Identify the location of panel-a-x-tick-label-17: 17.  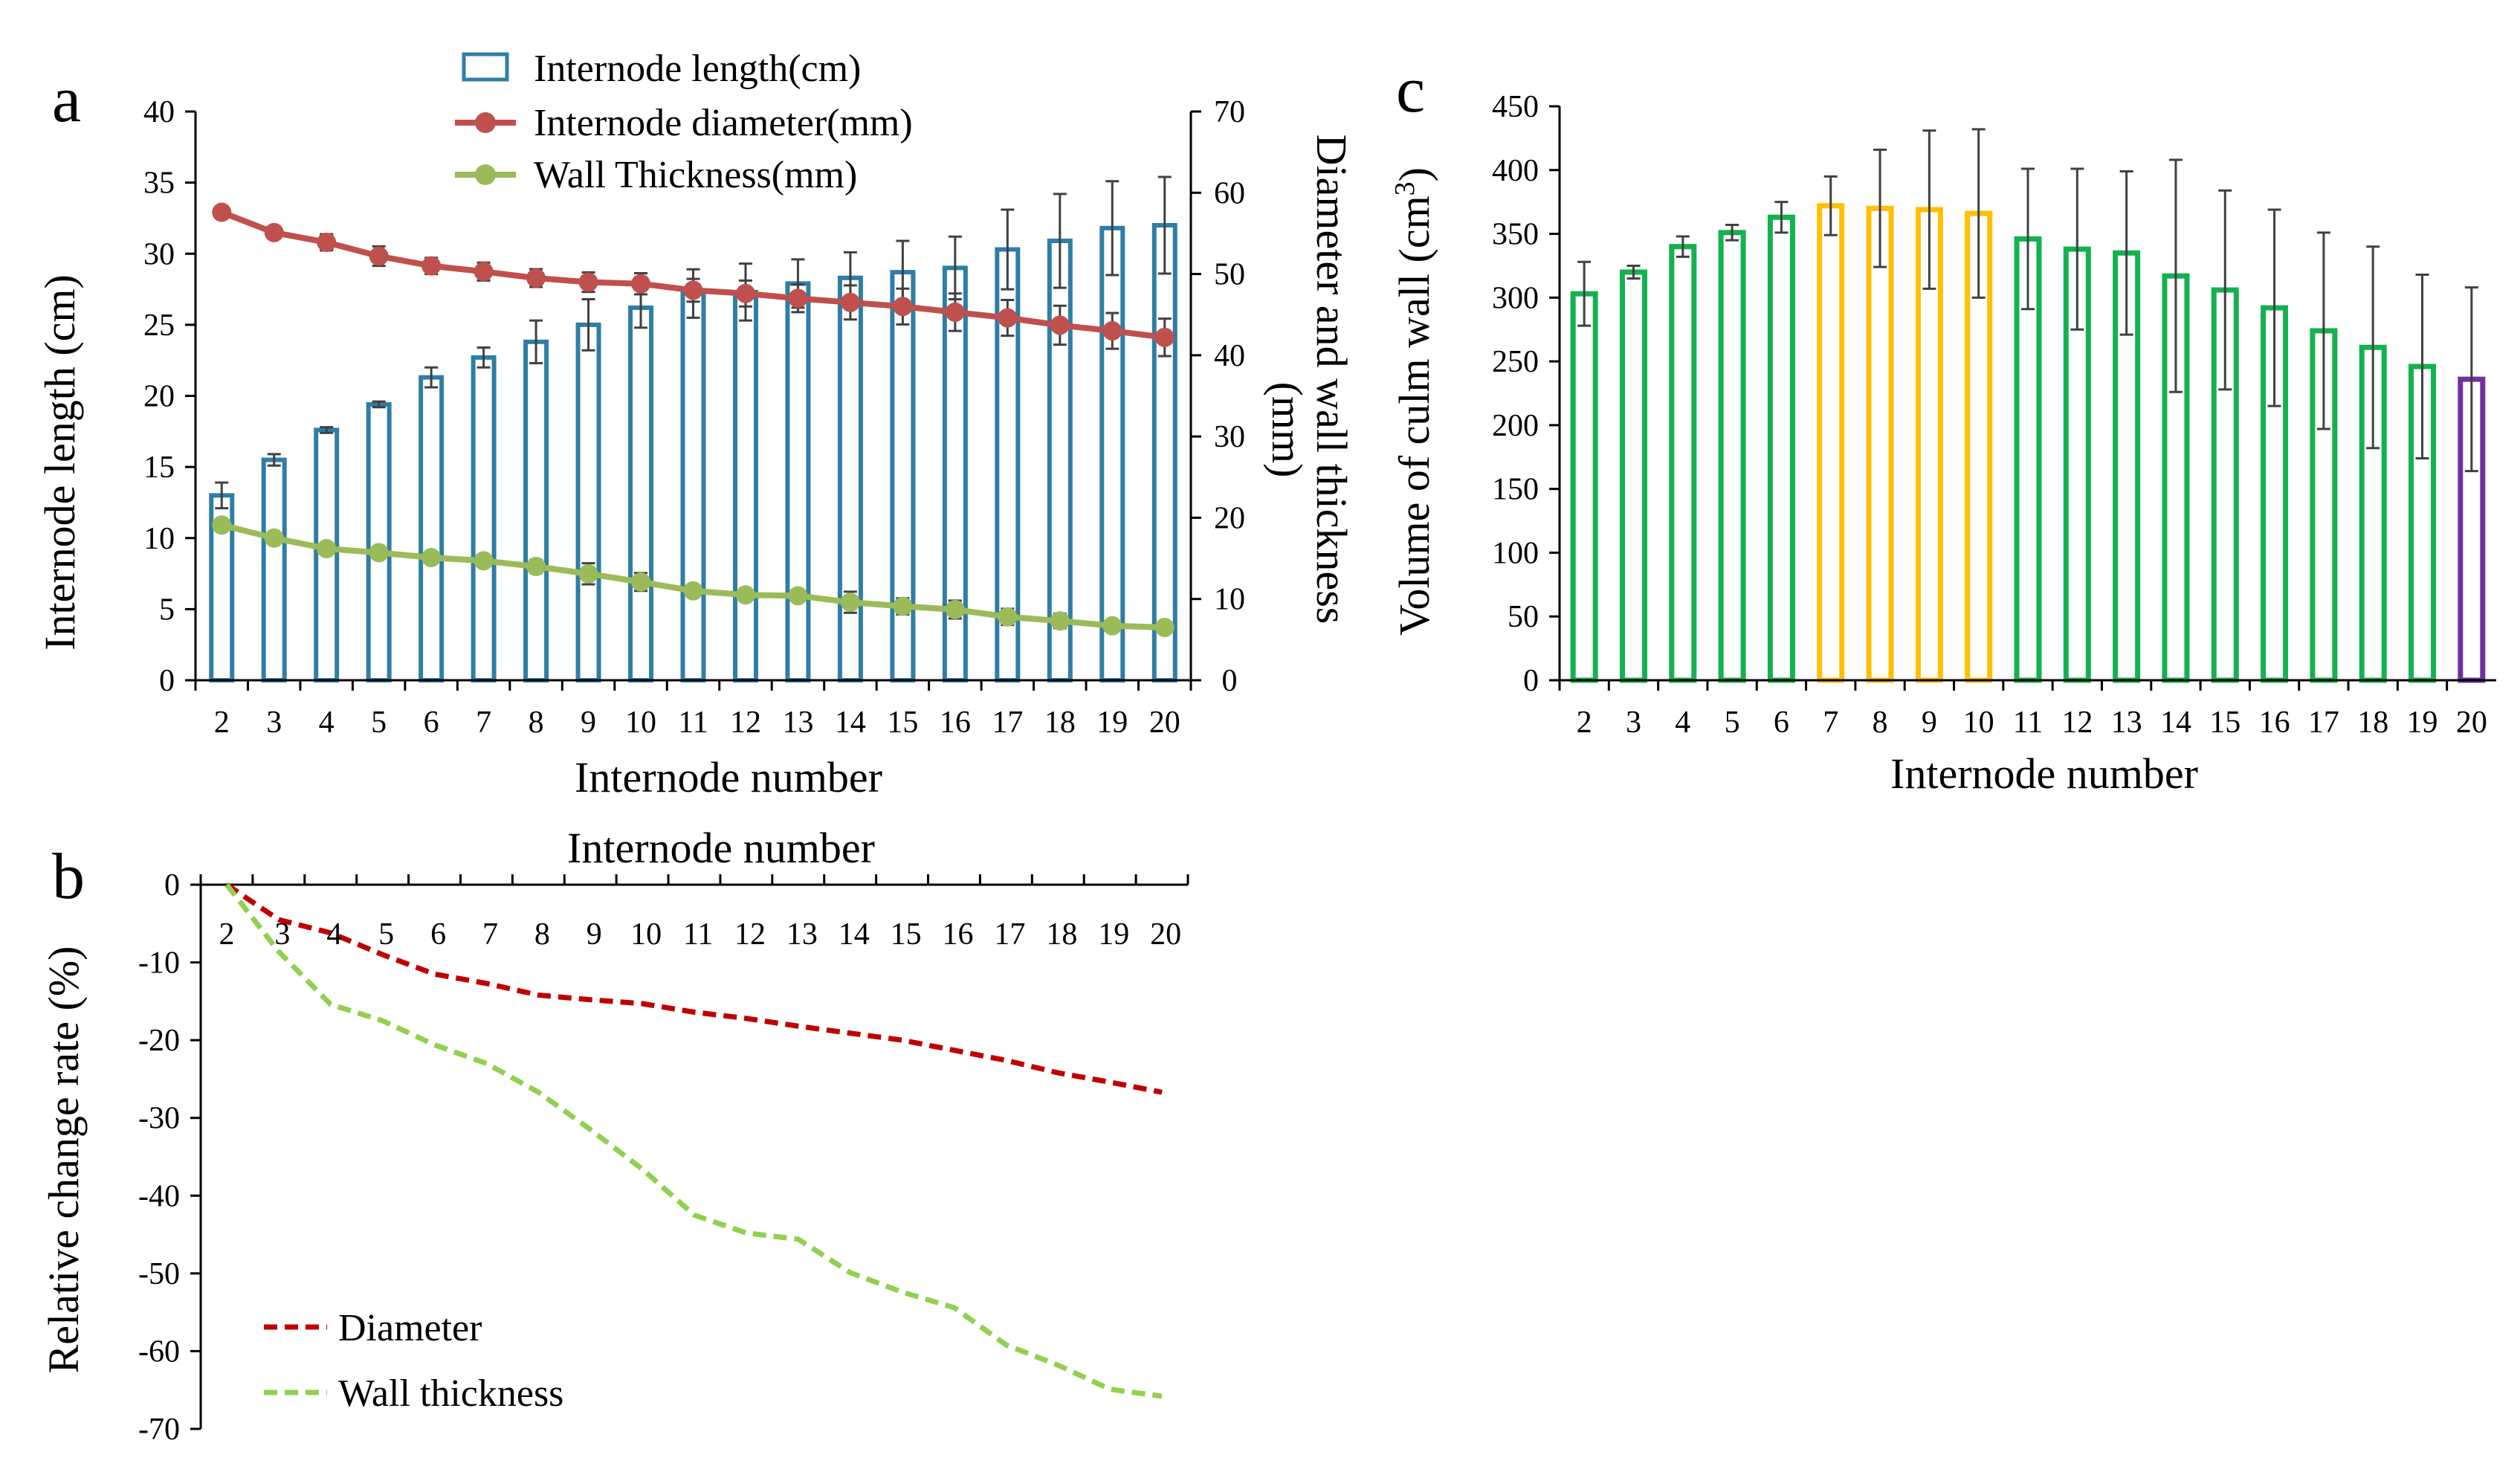
(1008, 723).